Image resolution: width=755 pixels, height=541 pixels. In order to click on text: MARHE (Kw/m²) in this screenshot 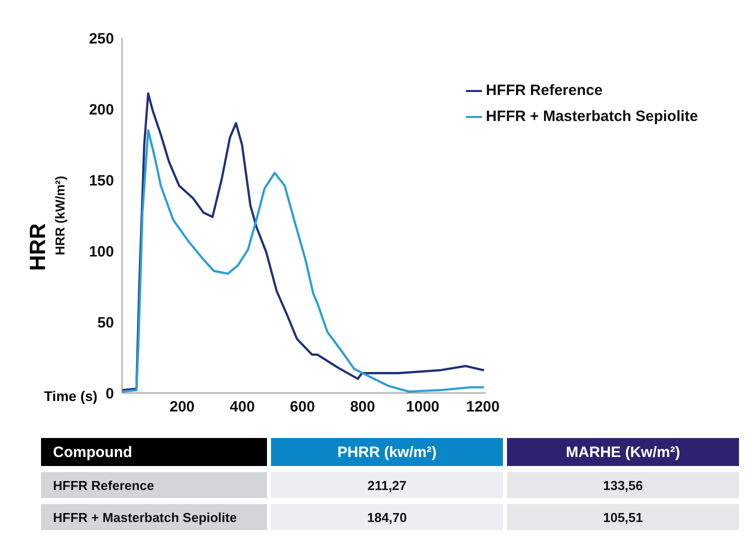, I will do `click(623, 452)`.